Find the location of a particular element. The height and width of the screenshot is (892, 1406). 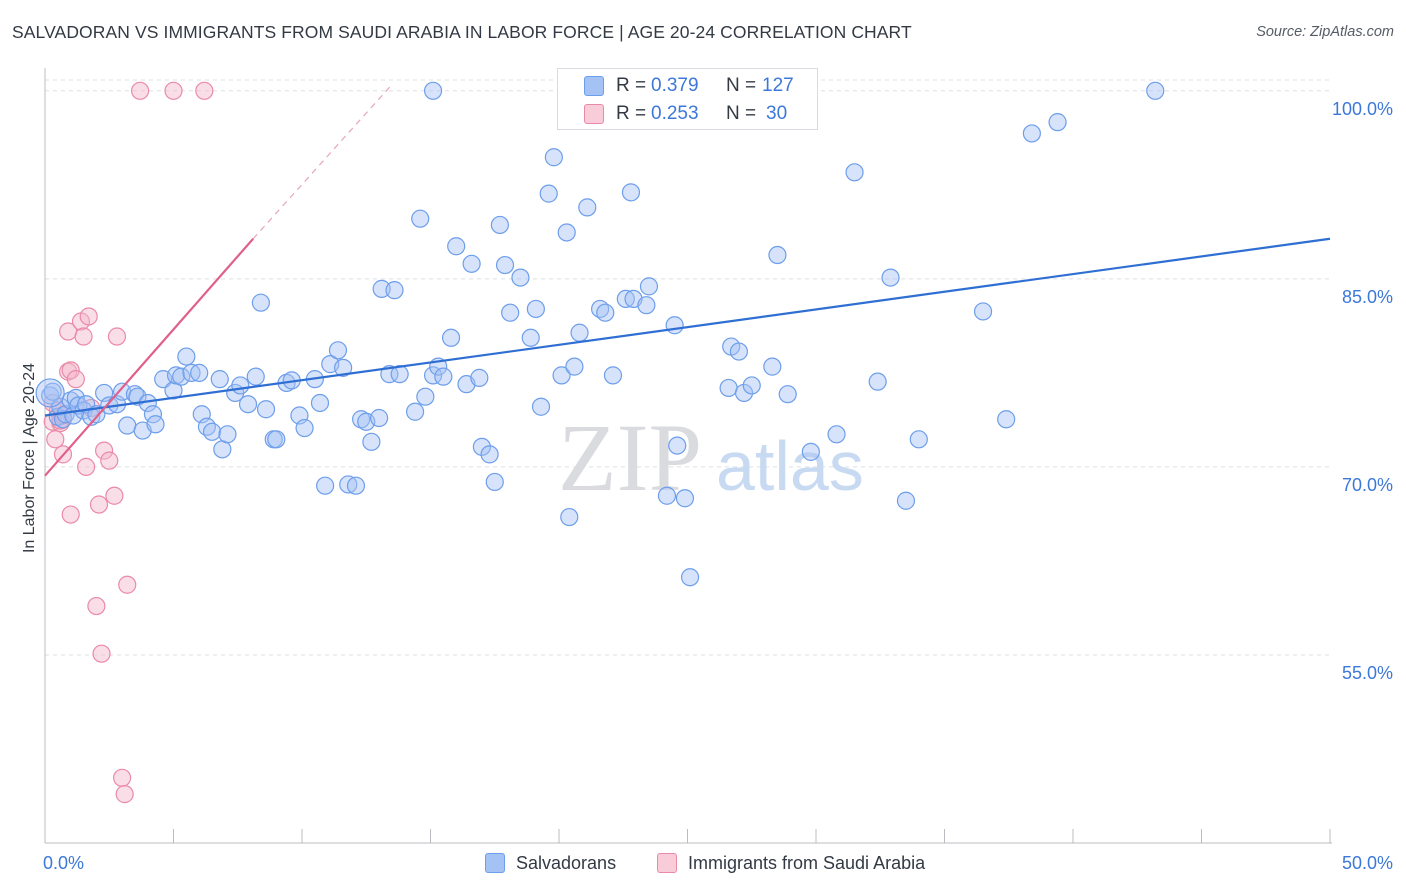

y-tick-label: 55.0% is located at coordinates (1367, 673).